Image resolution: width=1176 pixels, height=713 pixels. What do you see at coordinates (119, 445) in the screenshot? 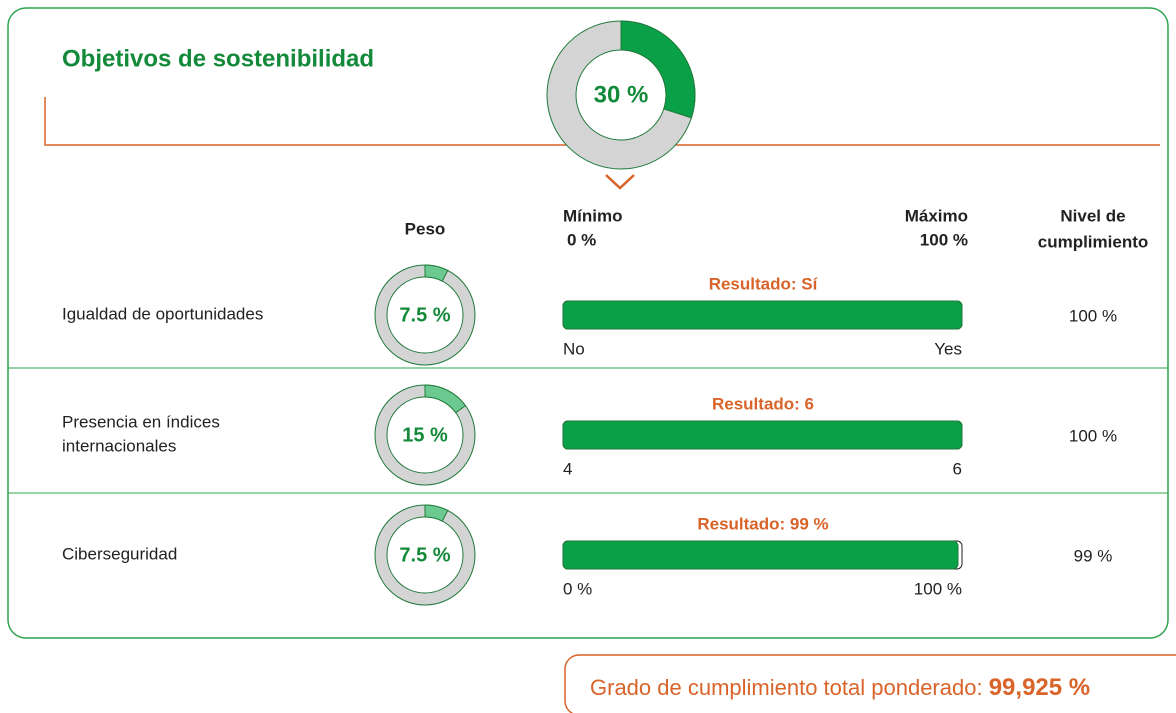
I see `row-name: internacionales` at bounding box center [119, 445].